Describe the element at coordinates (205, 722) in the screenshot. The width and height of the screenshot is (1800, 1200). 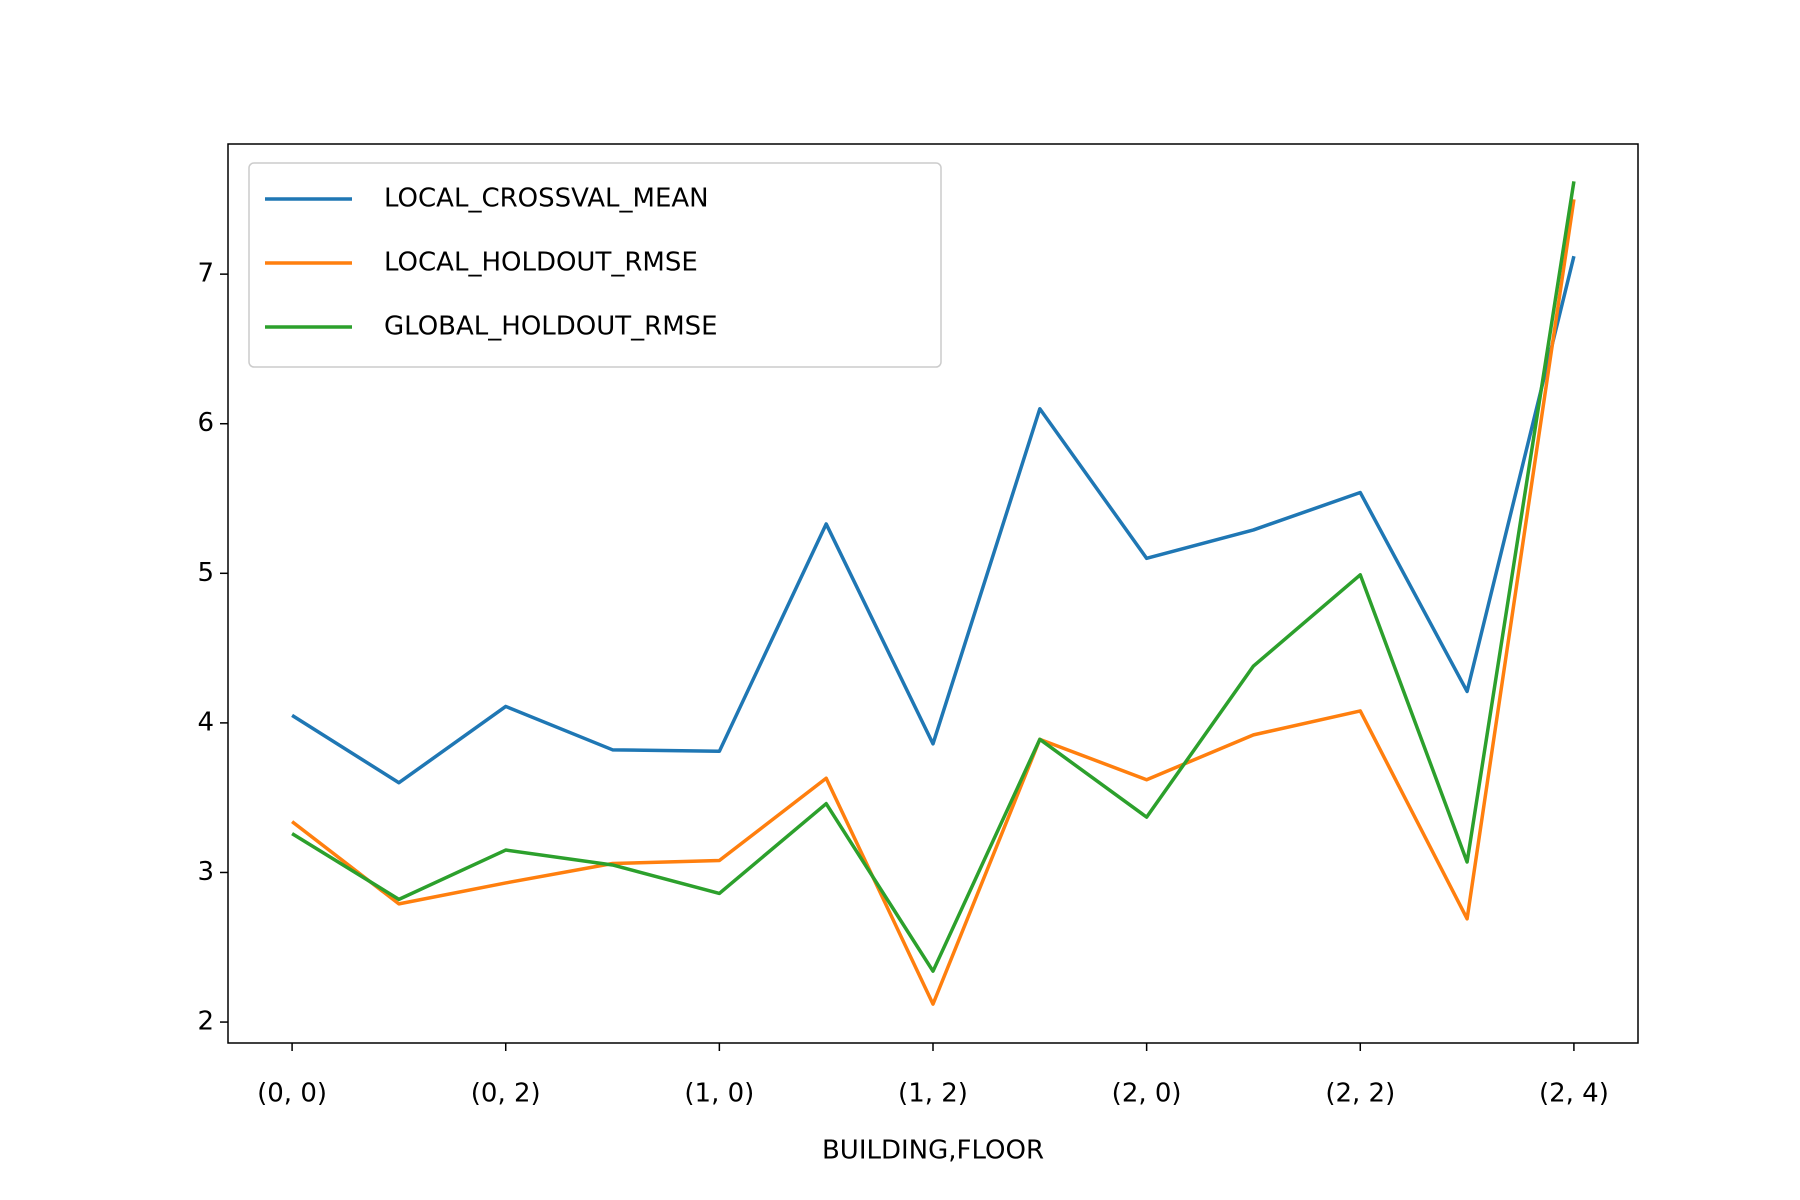
I see `y-tick-label: 4` at that location.